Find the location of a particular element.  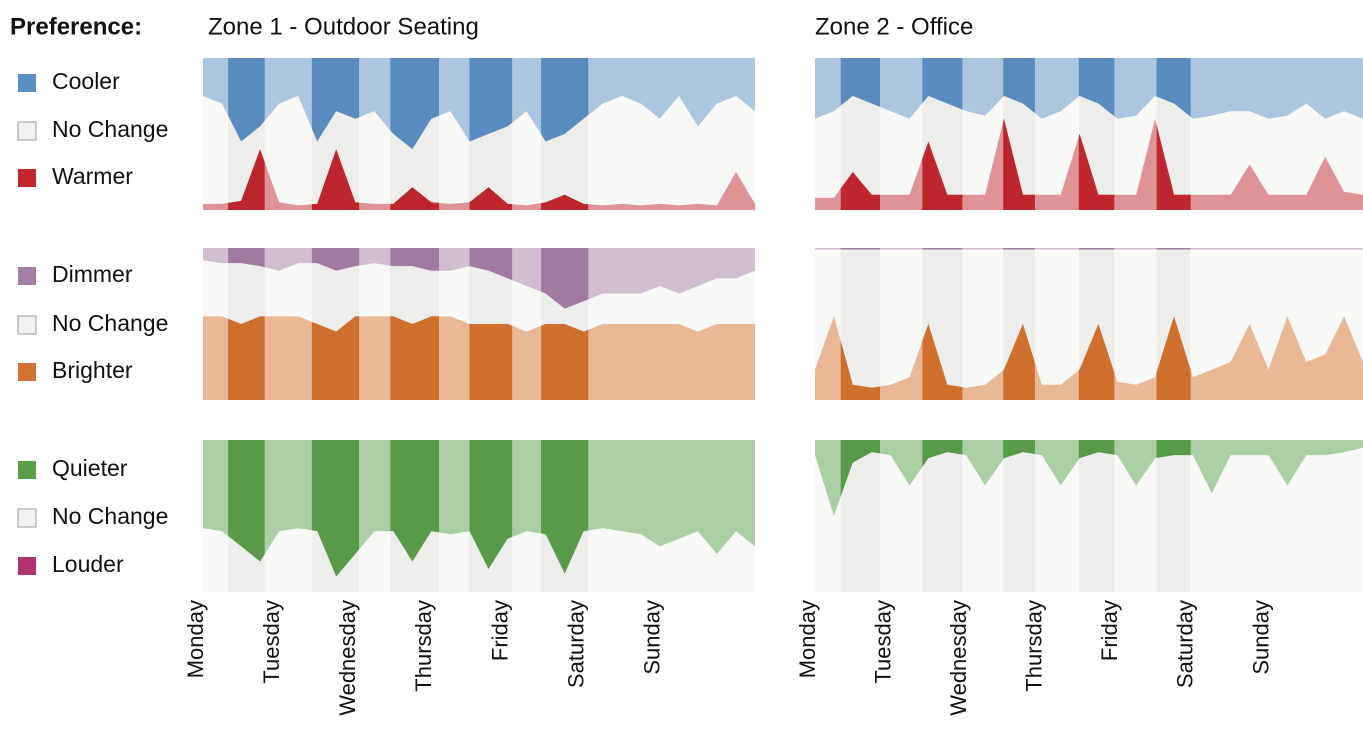

legend-label: Quieter is located at coordinates (90, 468).